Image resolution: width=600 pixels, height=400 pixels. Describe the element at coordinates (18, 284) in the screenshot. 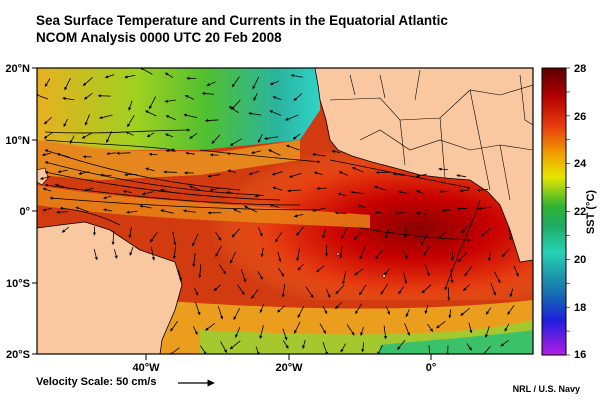

I see `lat-label: 10°S` at that location.